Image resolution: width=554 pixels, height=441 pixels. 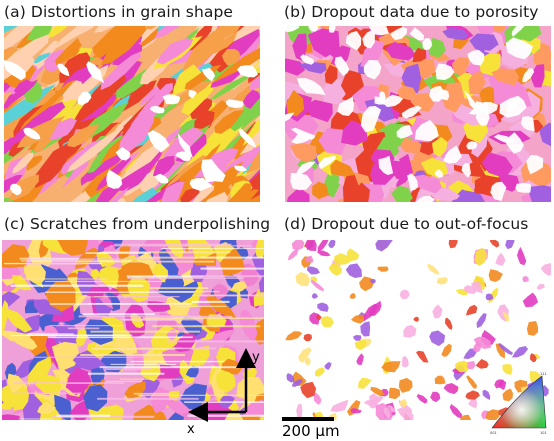 What do you see at coordinates (518, 403) in the screenshot?
I see `ipf-color-key-icon: 001 101 111` at bounding box center [518, 403].